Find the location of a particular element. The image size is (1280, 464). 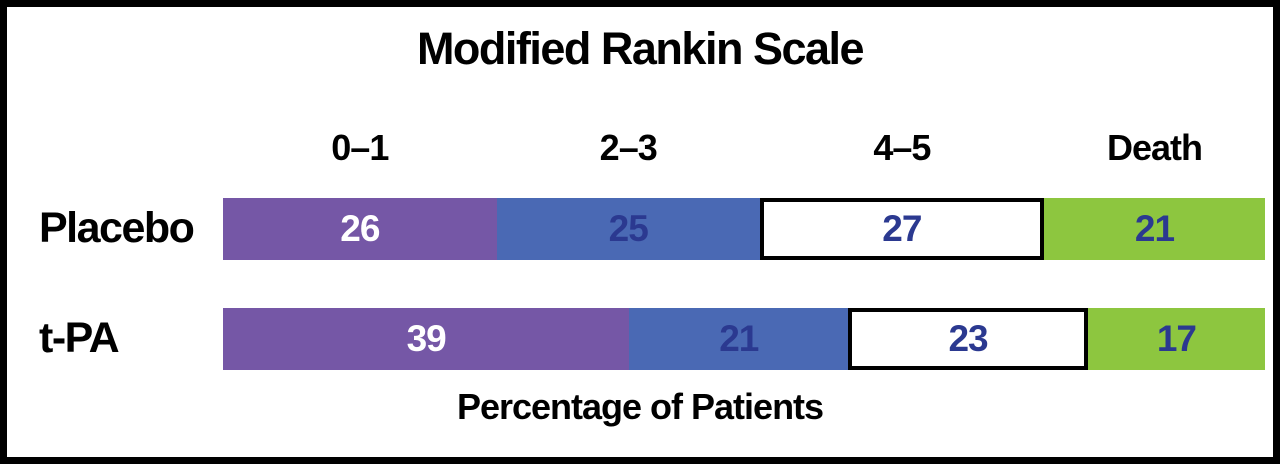

bar-segment-t-PA-0–1: 39 is located at coordinates (426, 339).